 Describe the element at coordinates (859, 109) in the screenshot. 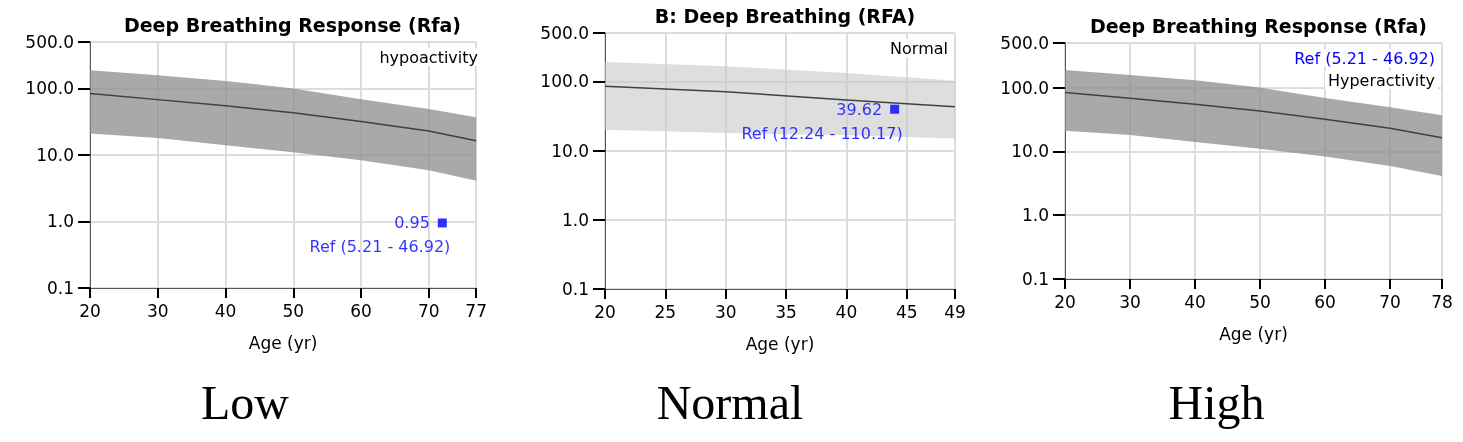

I see `data-label: 39.62` at that location.